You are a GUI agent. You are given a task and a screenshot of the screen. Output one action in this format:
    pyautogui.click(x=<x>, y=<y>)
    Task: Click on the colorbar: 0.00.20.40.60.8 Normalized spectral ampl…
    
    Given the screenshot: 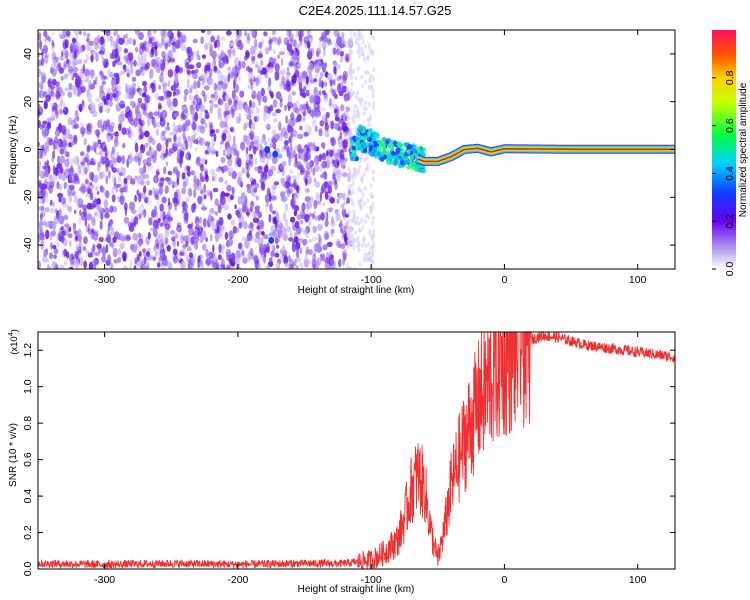 What is the action you would take?
    pyautogui.click(x=730, y=153)
    